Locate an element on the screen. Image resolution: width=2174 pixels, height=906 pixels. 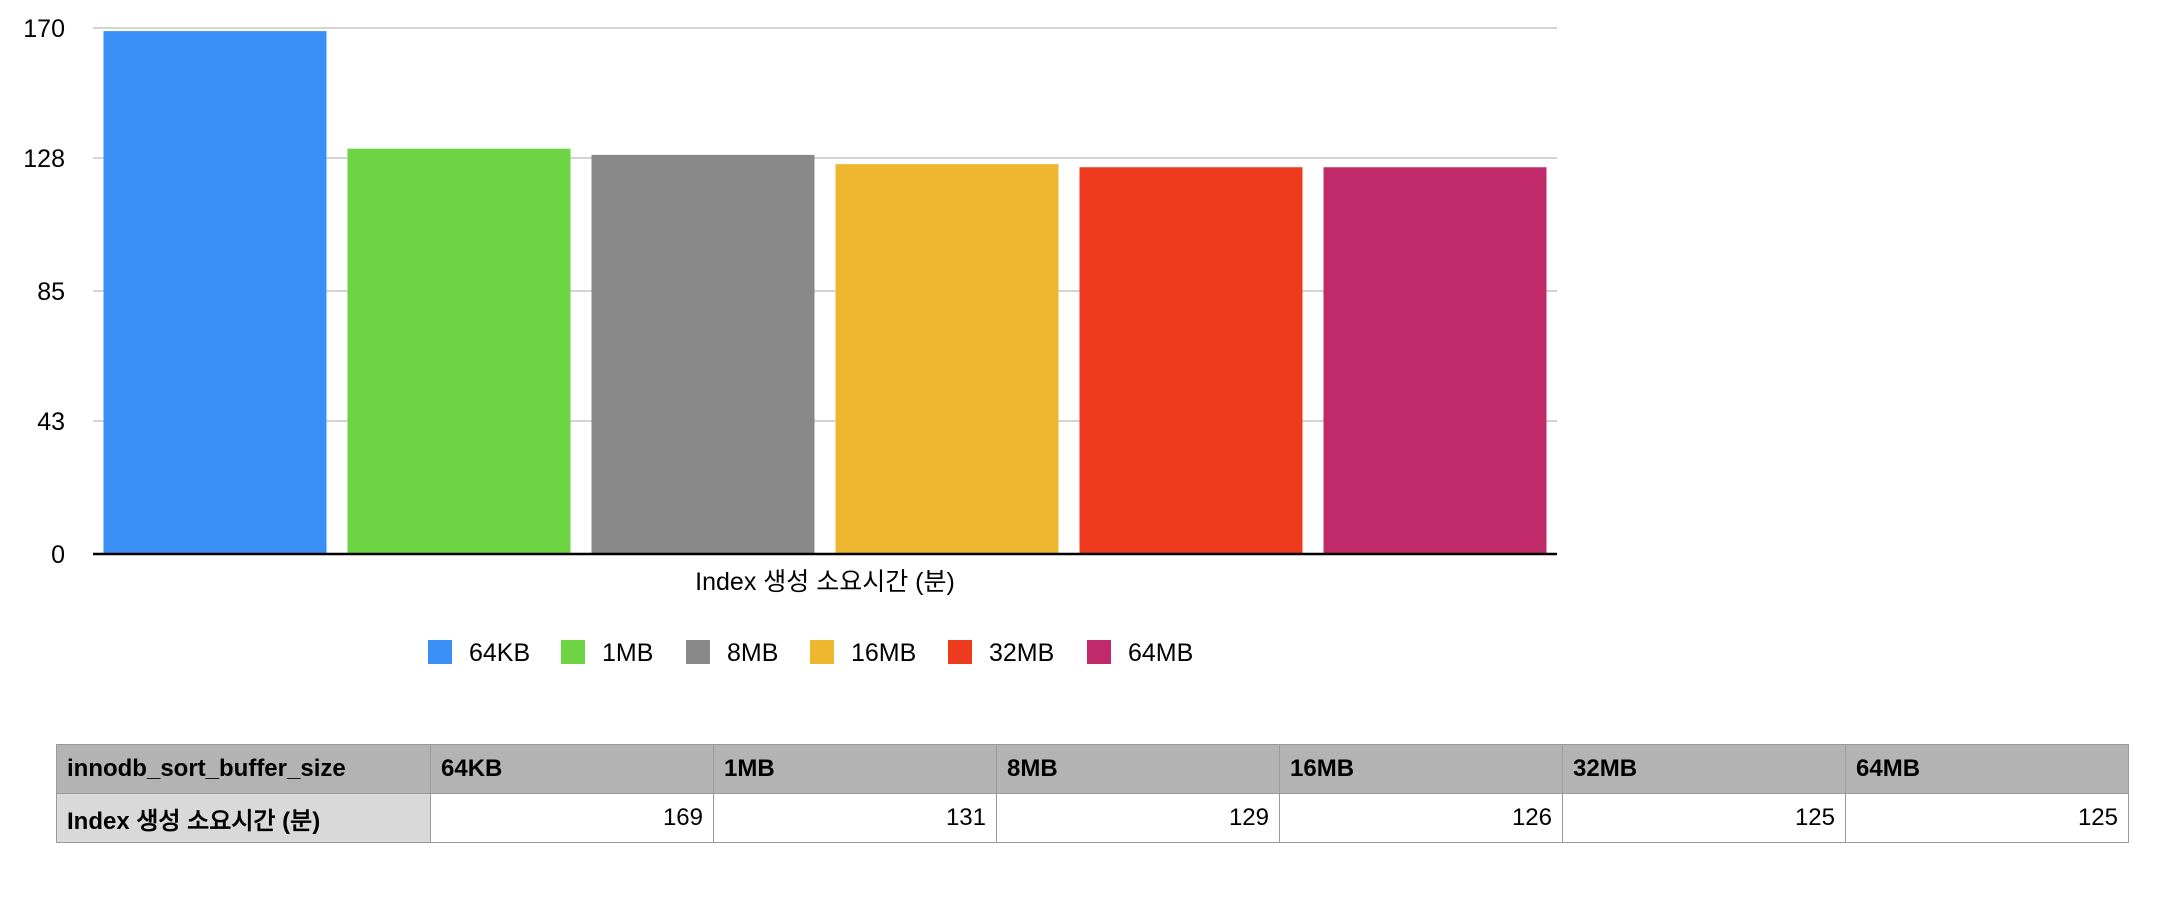
y-tick-label: 43 is located at coordinates (51, 422).